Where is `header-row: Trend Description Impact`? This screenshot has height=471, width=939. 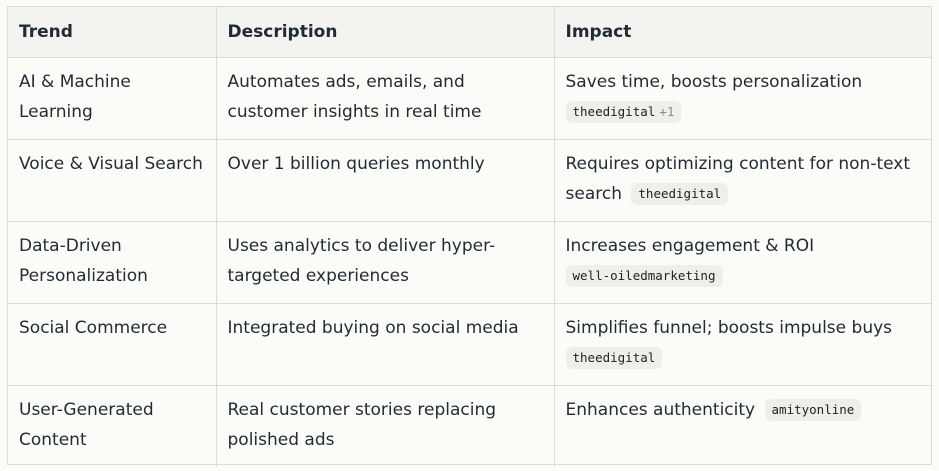
header-row: Trend Description Impact is located at coordinates (469, 32).